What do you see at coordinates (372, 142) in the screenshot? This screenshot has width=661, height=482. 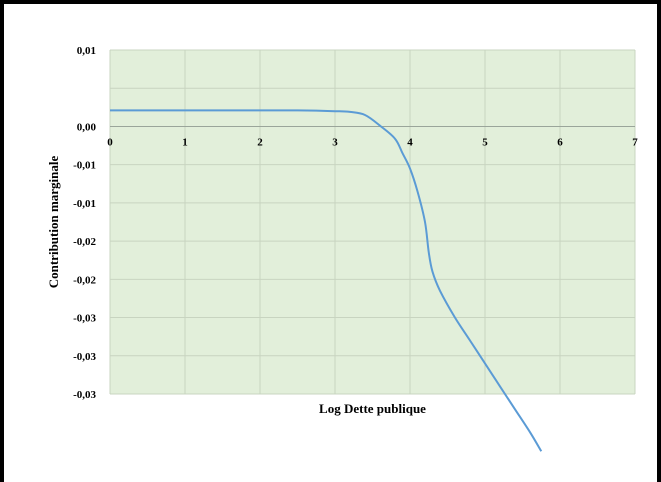 I see `x-tick-labels: 0 1 2 3 4 5 6 7` at bounding box center [372, 142].